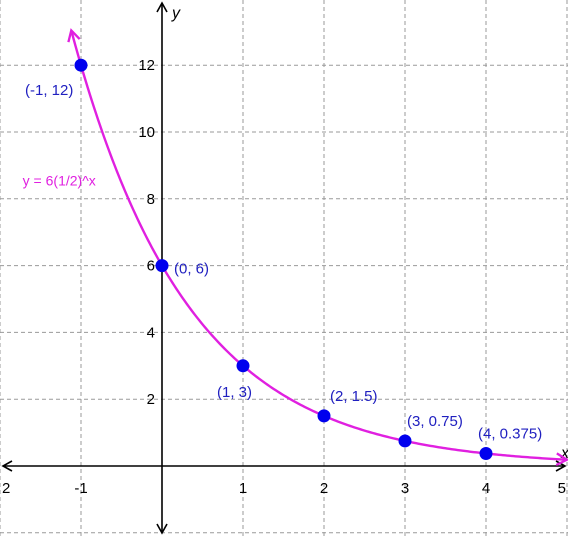 The width and height of the screenshot is (568, 536). Describe the element at coordinates (151, 199) in the screenshot. I see `y-tick-label: 8` at that location.